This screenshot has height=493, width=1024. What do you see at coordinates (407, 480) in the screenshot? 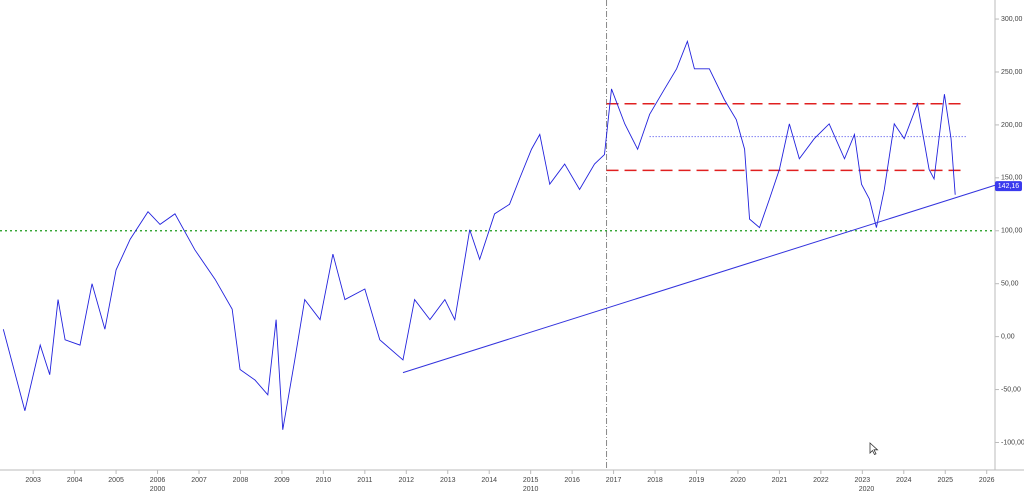
I see `x-tick-label: 2012` at bounding box center [407, 480].